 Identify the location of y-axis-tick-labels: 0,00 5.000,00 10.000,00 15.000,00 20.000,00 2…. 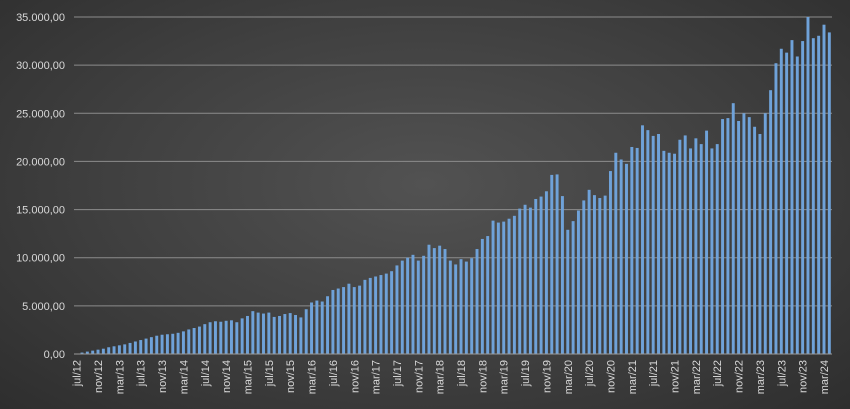
(40, 186).